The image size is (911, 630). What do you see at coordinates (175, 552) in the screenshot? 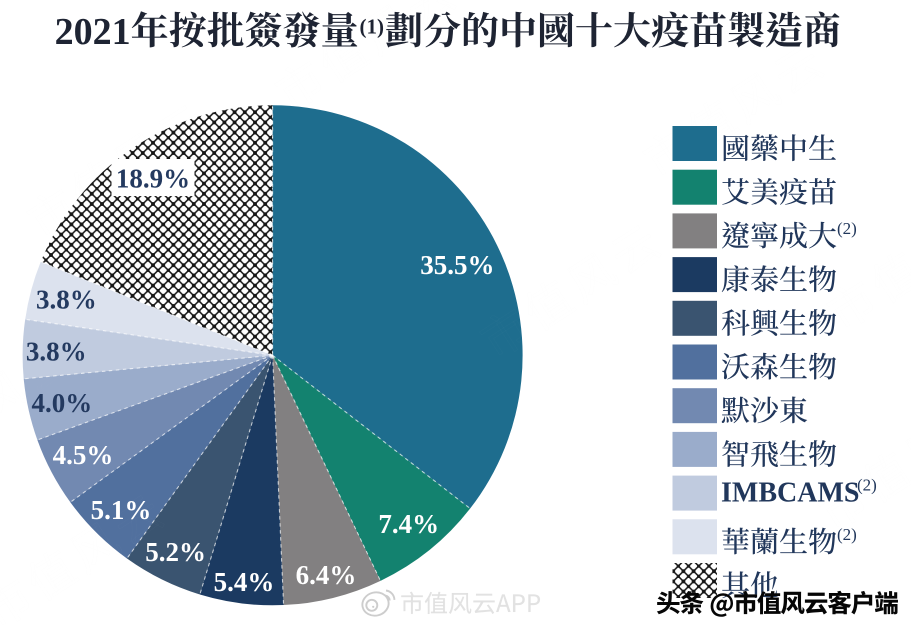
I see `svg-text: 5.2%` at bounding box center [175, 552].